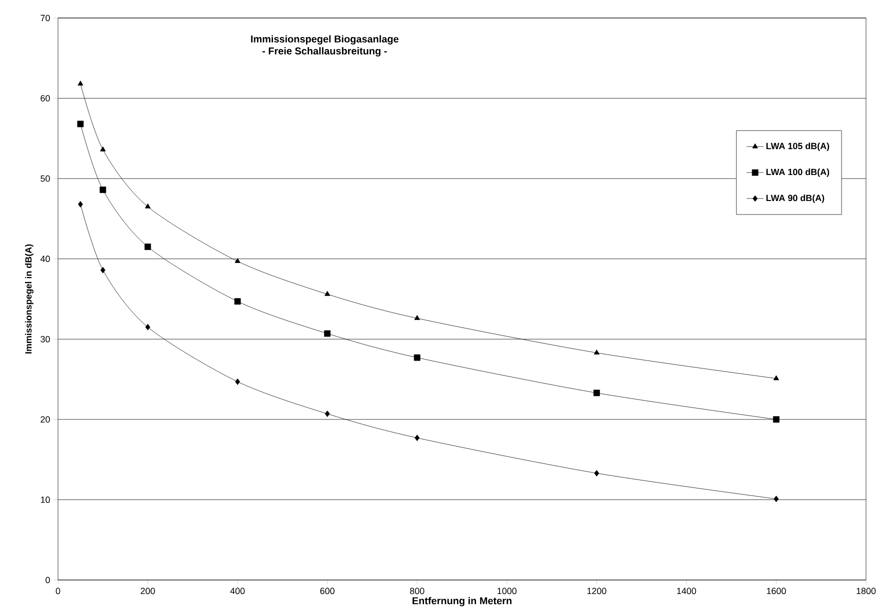  Describe the element at coordinates (798, 147) in the screenshot. I see `legend-label: LWA 105 dB(A)` at that location.